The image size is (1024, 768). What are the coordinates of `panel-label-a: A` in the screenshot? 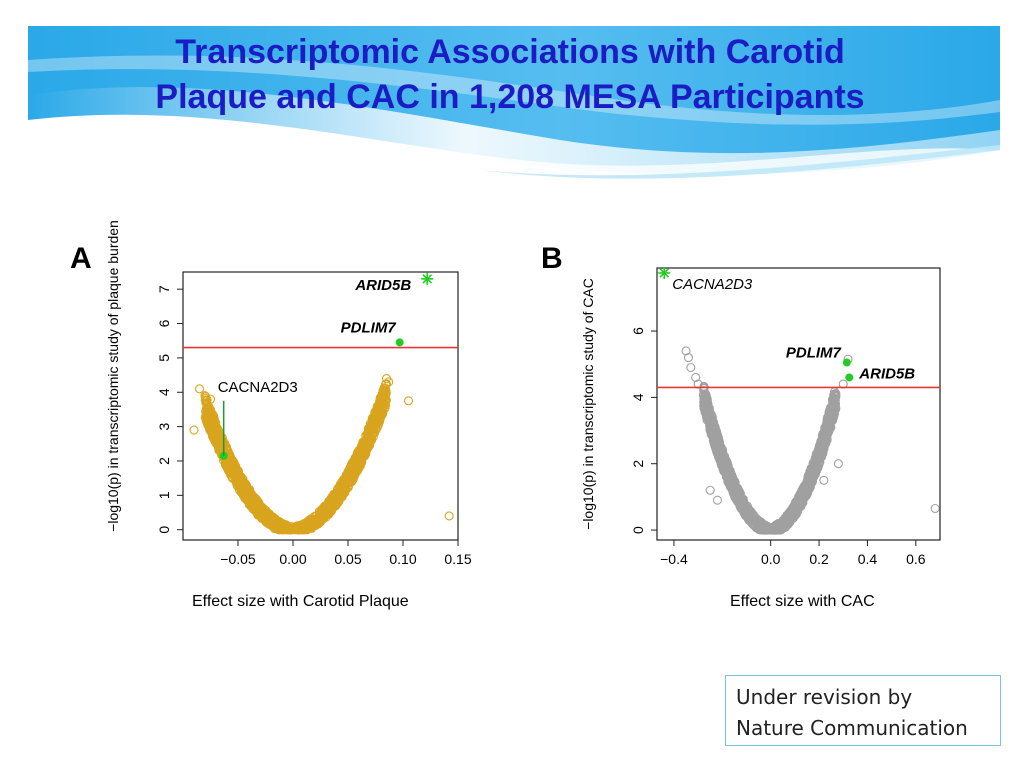 It's located at (81, 259).